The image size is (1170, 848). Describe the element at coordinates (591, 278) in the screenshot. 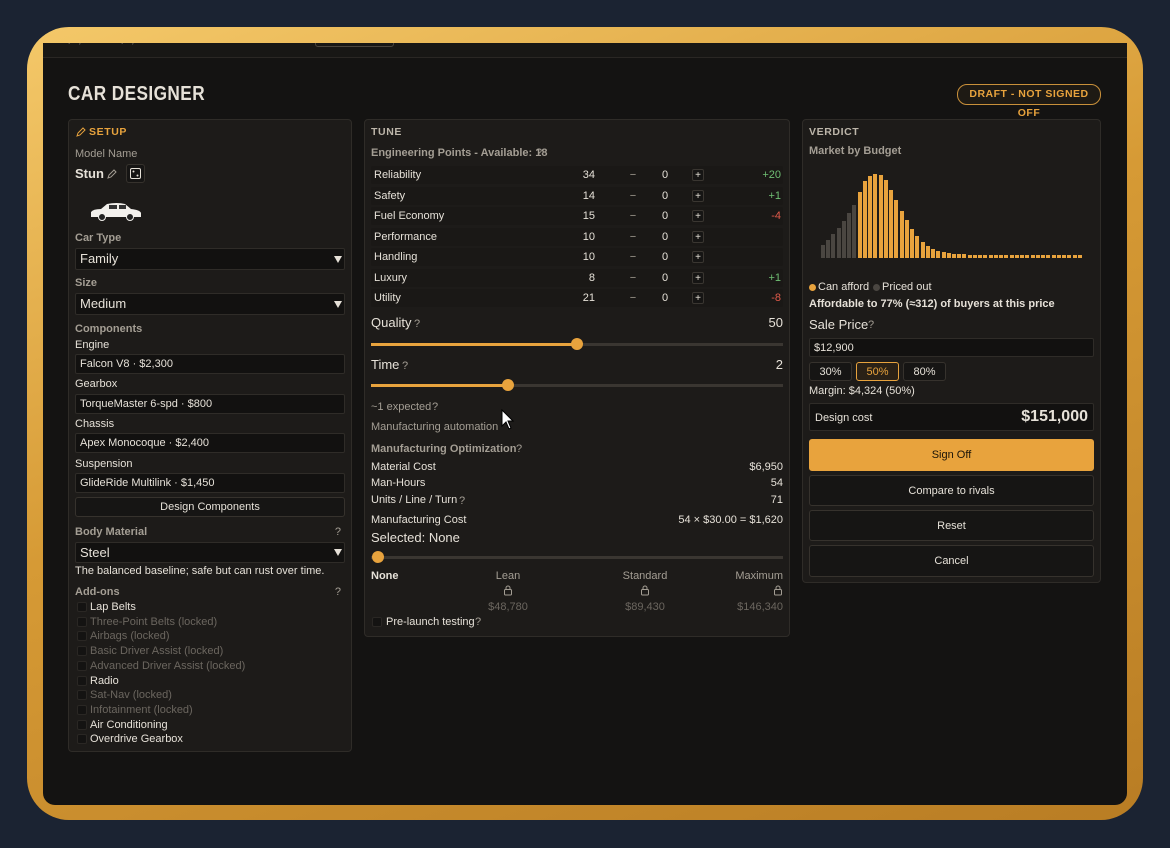

I see `stat-base: 8` at that location.